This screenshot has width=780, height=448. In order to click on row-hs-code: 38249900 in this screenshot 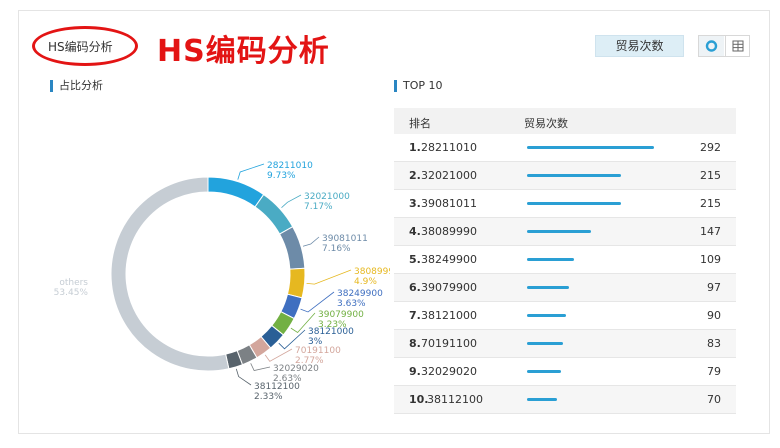, I will do `click(449, 259)`.